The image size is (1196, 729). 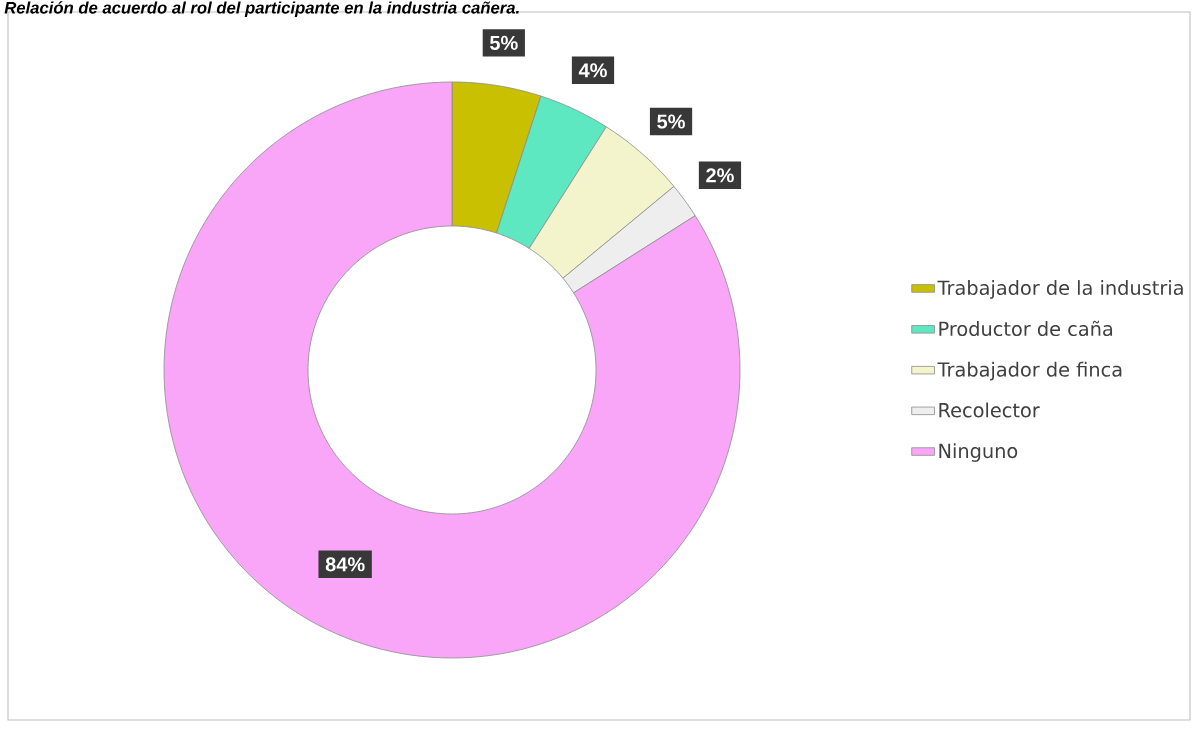 I want to click on legend-label: Trabajador de finca, so click(x=1029, y=371).